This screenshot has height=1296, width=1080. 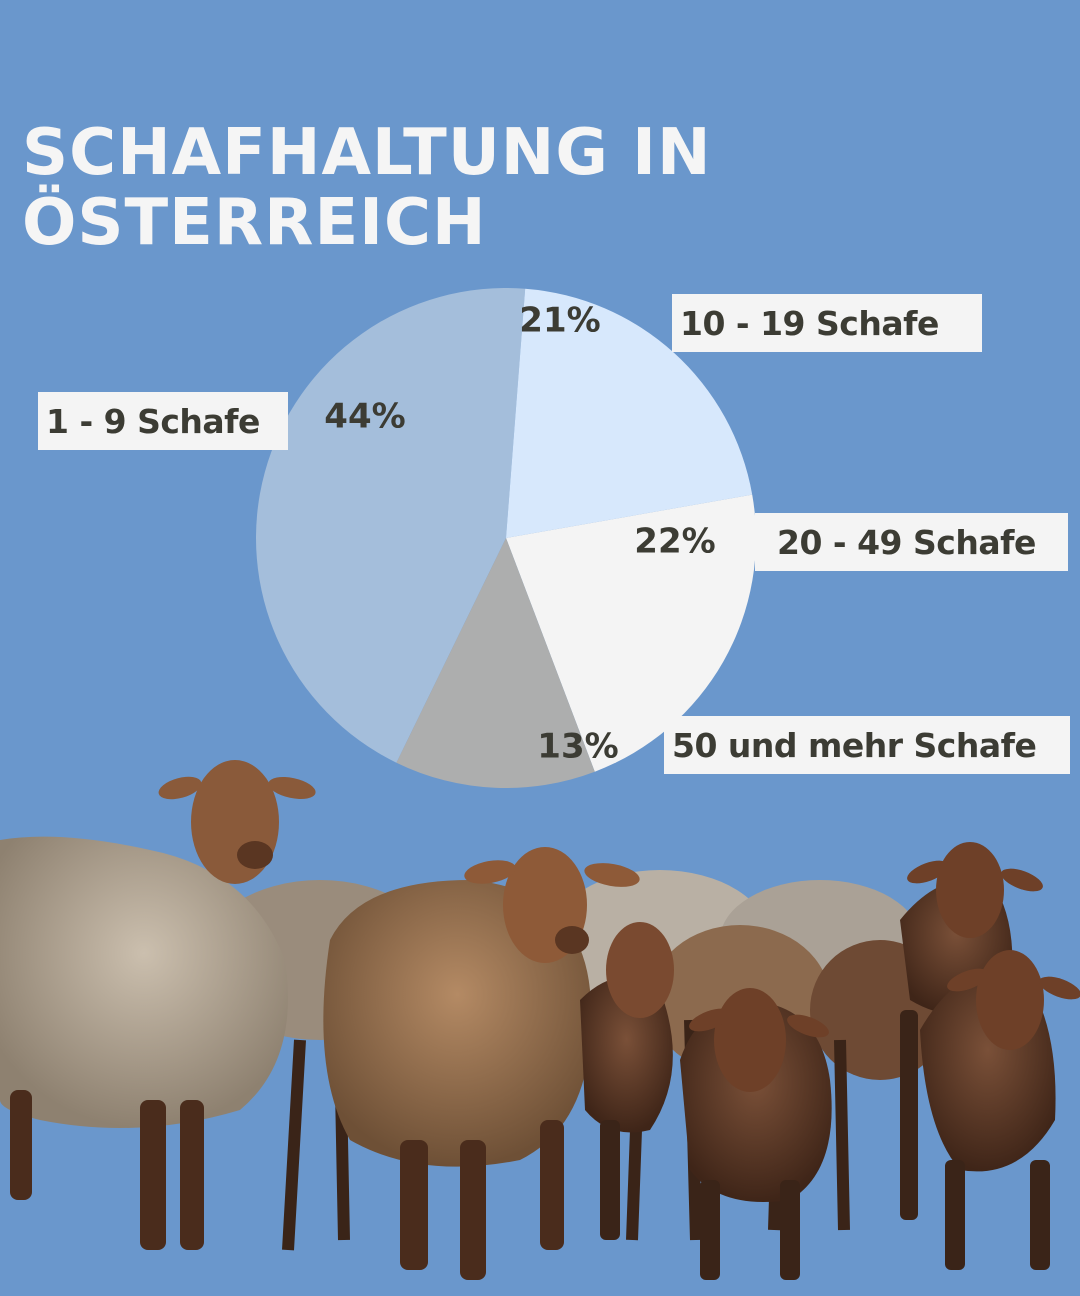 What do you see at coordinates (990, 1056) in the screenshot?
I see `sheep-right-lambs` at bounding box center [990, 1056].